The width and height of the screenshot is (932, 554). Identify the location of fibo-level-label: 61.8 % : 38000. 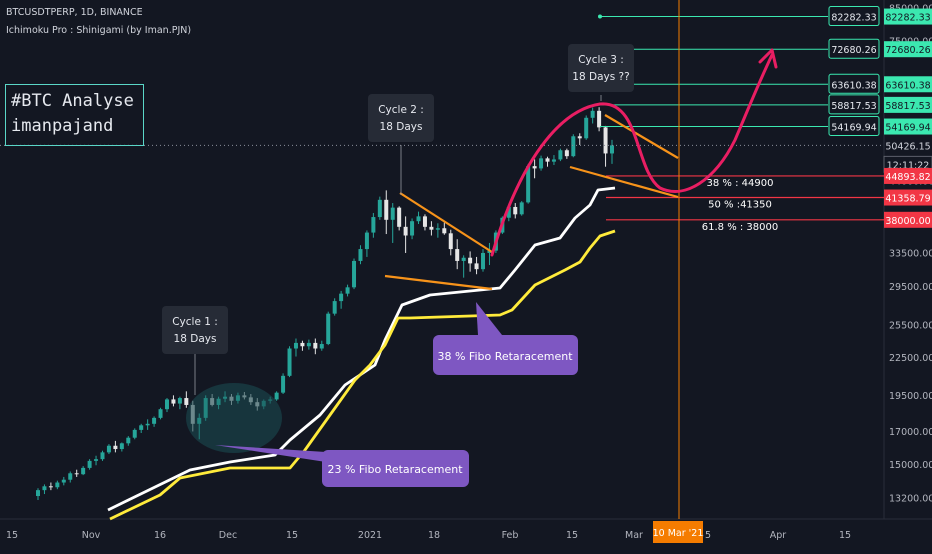
(740, 227).